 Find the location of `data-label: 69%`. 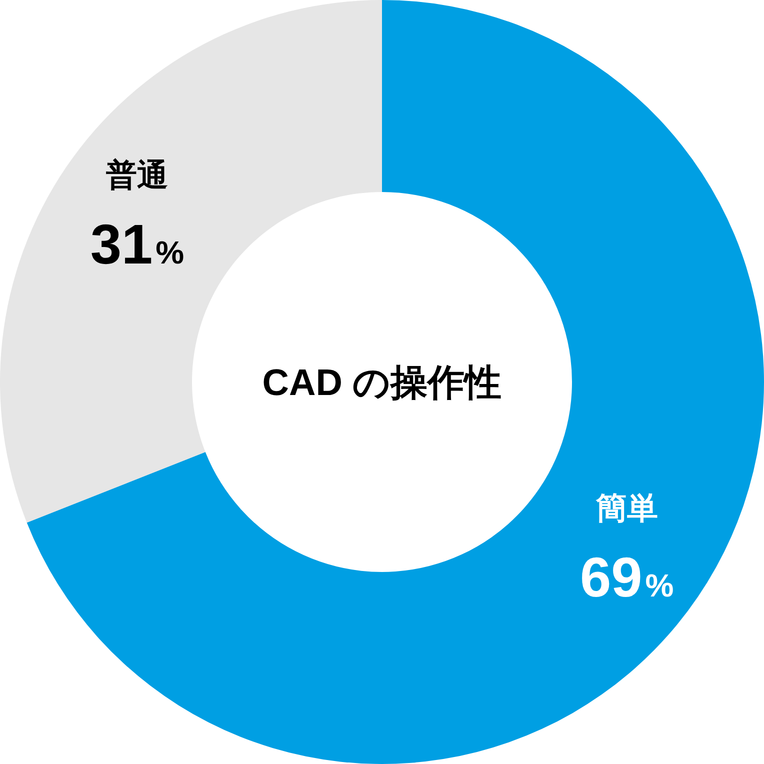

data-label: 69% is located at coordinates (627, 576).